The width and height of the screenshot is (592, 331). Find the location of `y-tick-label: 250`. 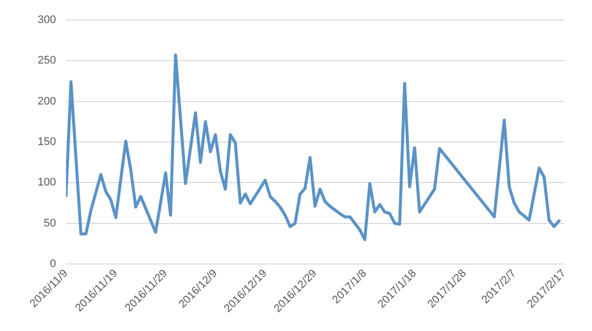

y-tick-label: 250 is located at coordinates (47, 60).